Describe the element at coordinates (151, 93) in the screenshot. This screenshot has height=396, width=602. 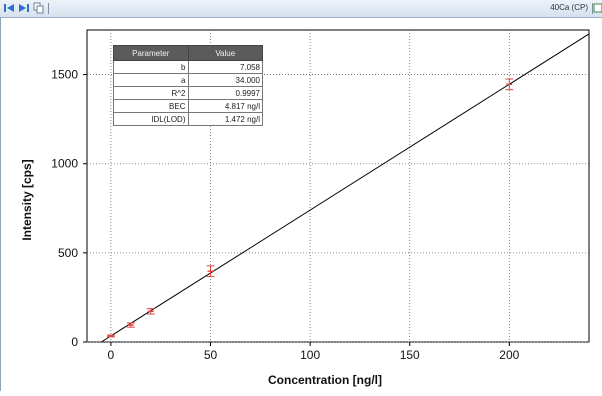
I see `parameter-cell: R^2` at that location.